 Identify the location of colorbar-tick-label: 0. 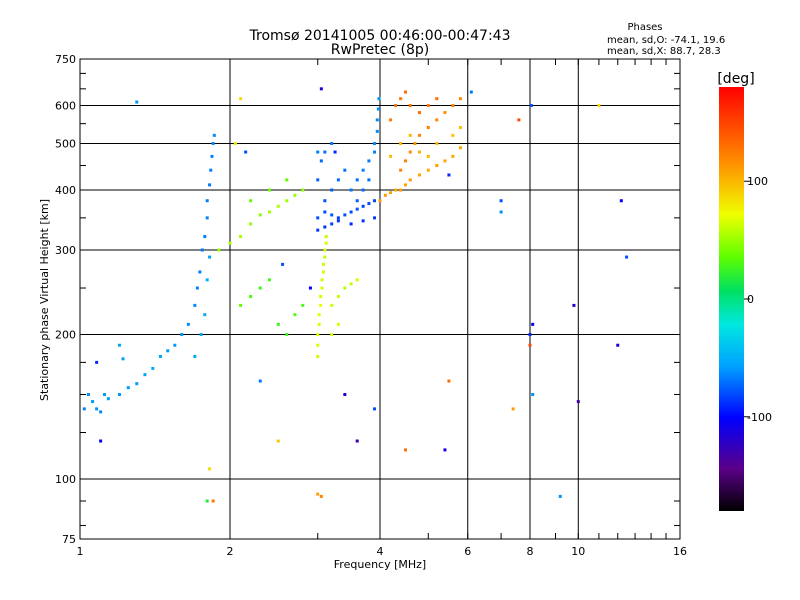
(750, 299).